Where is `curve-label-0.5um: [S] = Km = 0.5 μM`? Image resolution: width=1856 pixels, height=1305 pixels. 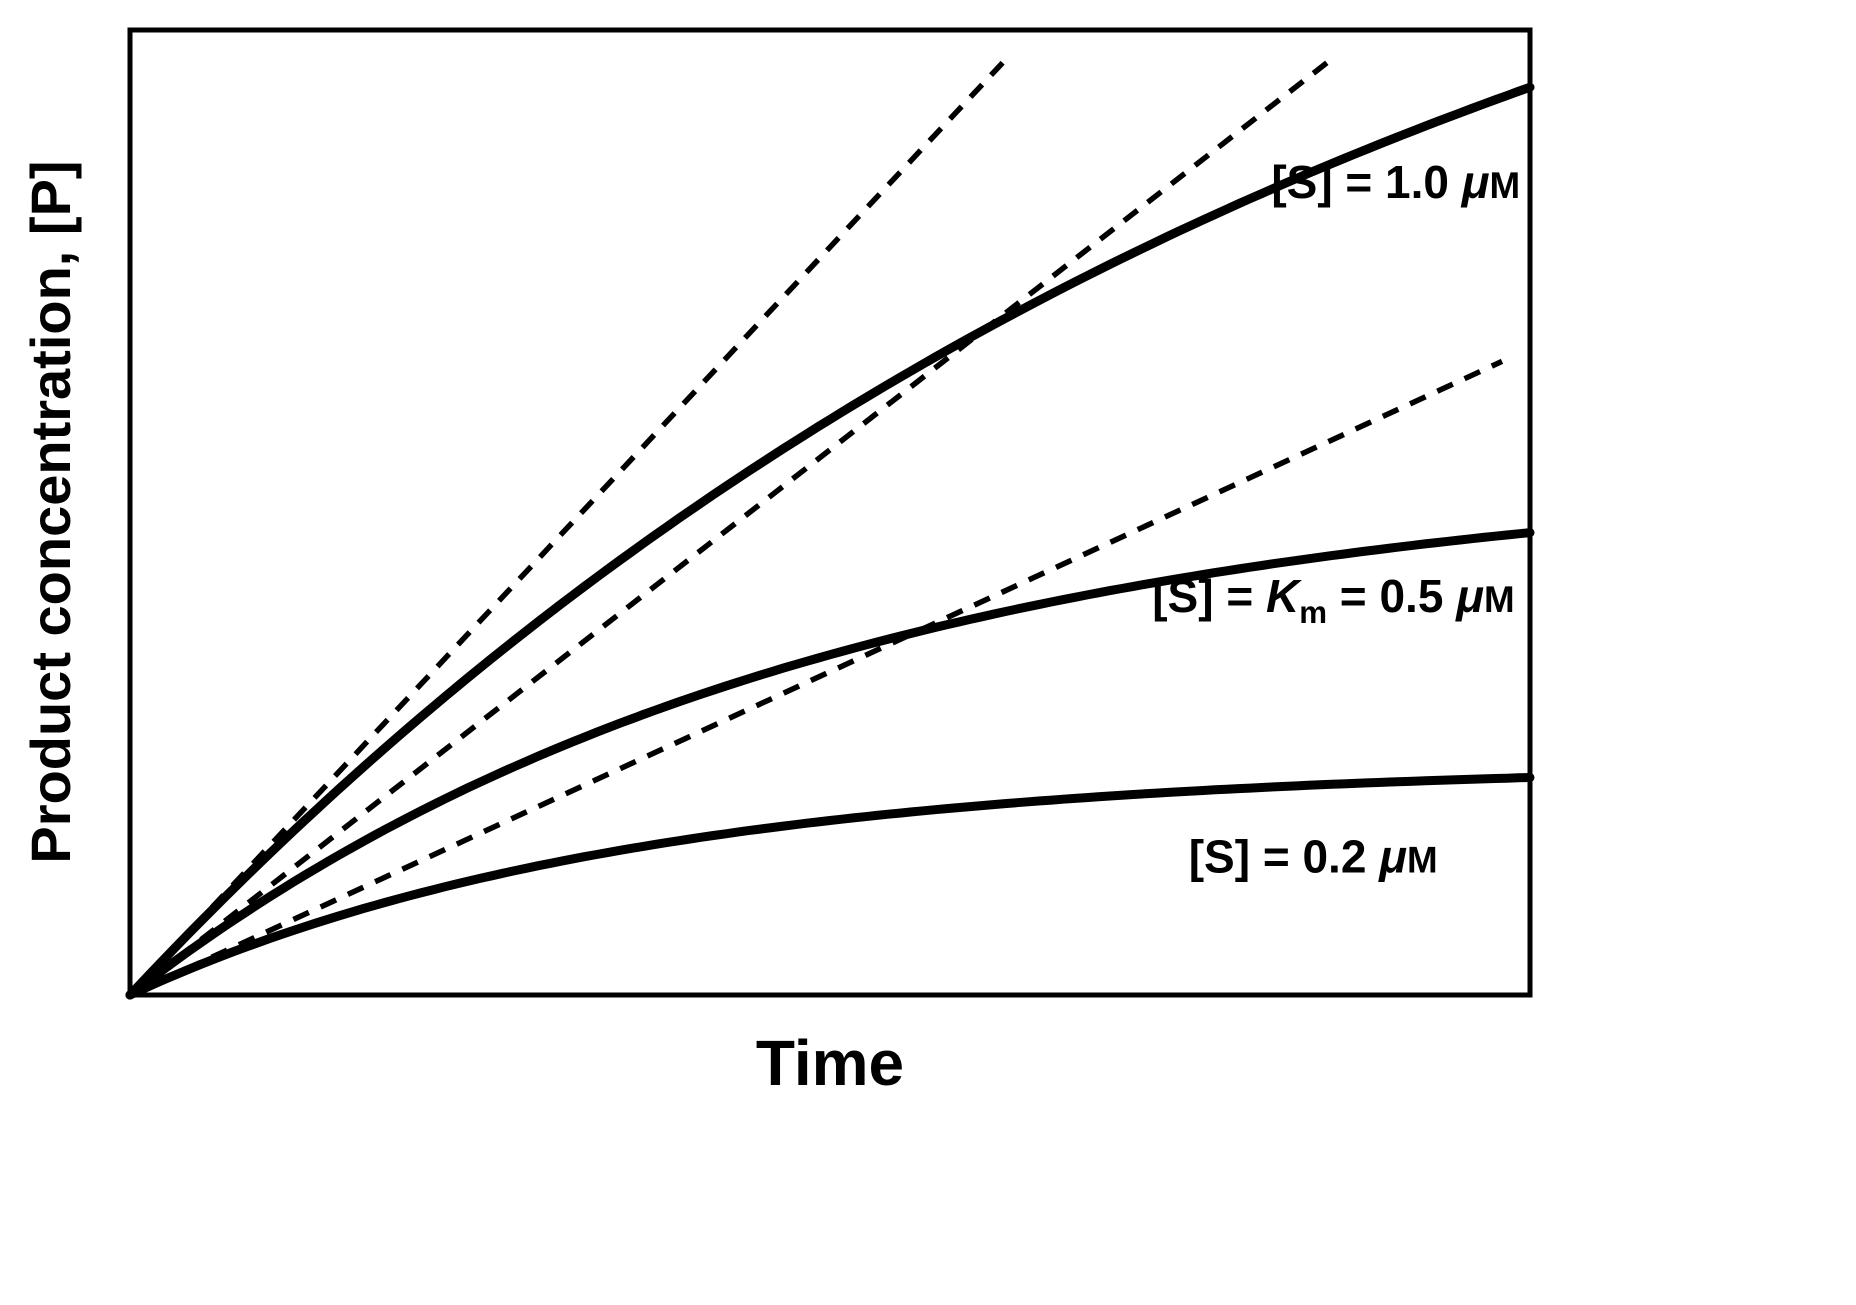 curve-label-0.5um: [S] = Km = 0.5 μM is located at coordinates (1333, 600).